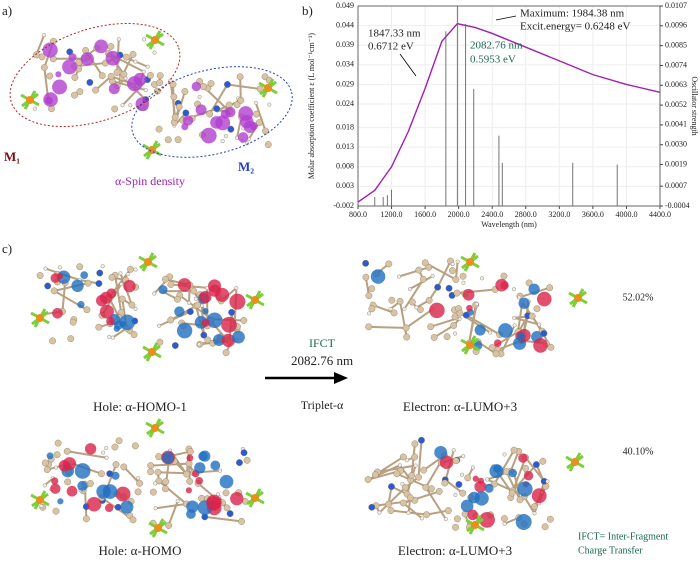 The image size is (700, 562). I want to click on y-tick-label: 0.024, so click(345, 103).